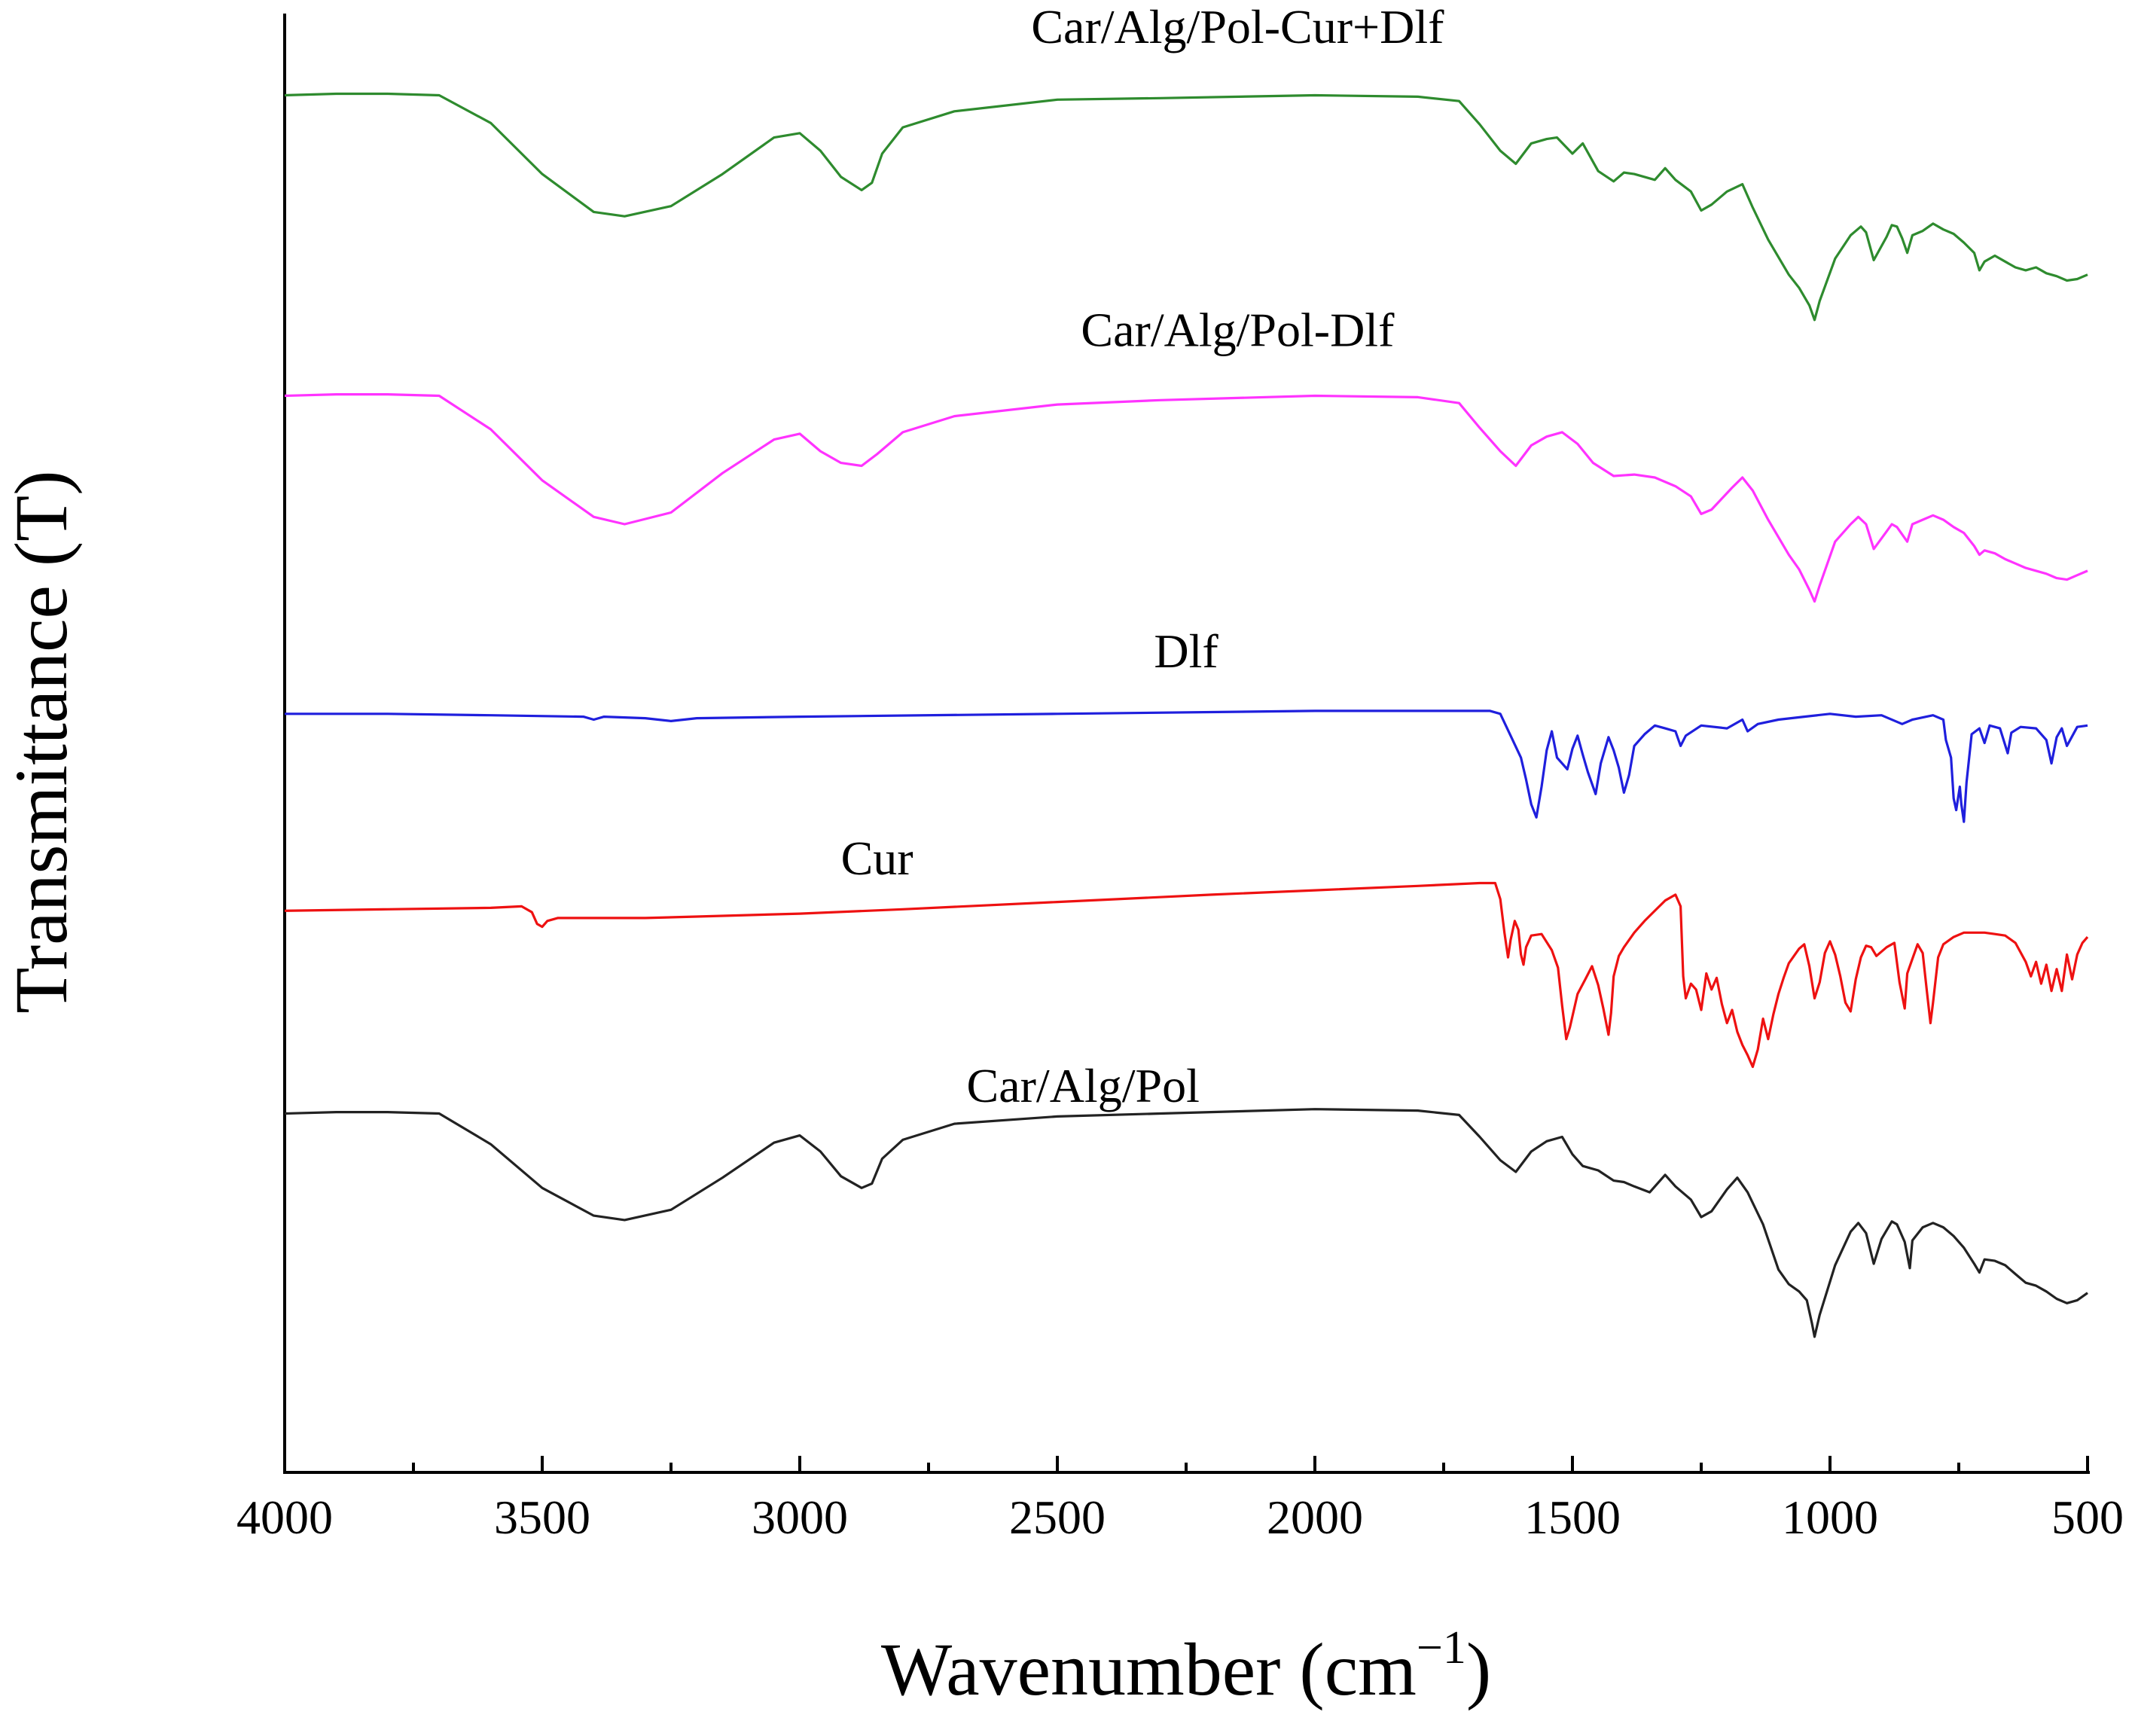 The width and height of the screenshot is (2135, 1736). I want to click on series-label-0: Car/Alg/Pol-Cur+Dlf, so click(1237, 27).